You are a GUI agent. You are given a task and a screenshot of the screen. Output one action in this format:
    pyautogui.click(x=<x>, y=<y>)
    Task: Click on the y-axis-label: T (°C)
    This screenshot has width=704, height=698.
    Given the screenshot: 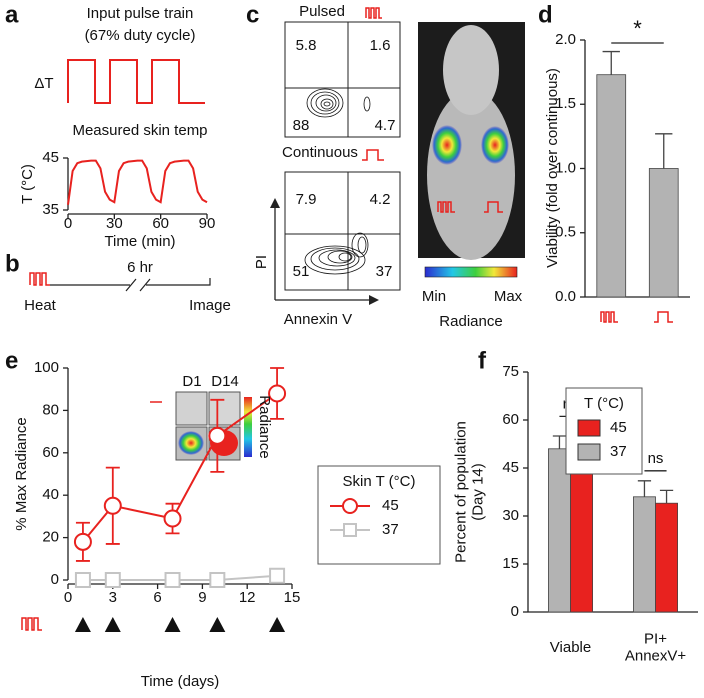 What is the action you would take?
    pyautogui.click(x=27, y=184)
    